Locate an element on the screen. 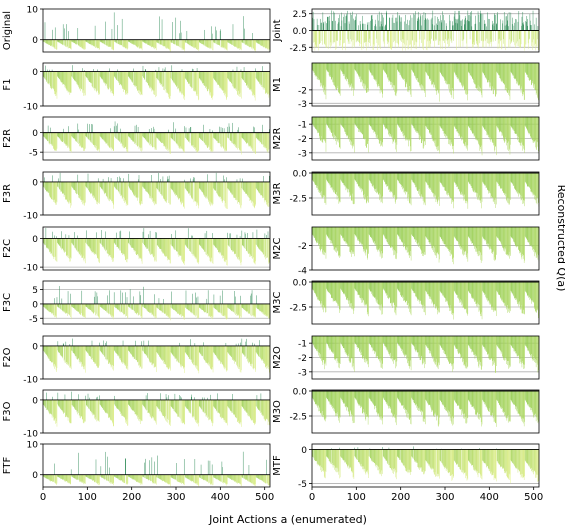 The height and width of the screenshot is (528, 565). panel-m3r: -2.5 0.0 M3R is located at coordinates (406, 193).